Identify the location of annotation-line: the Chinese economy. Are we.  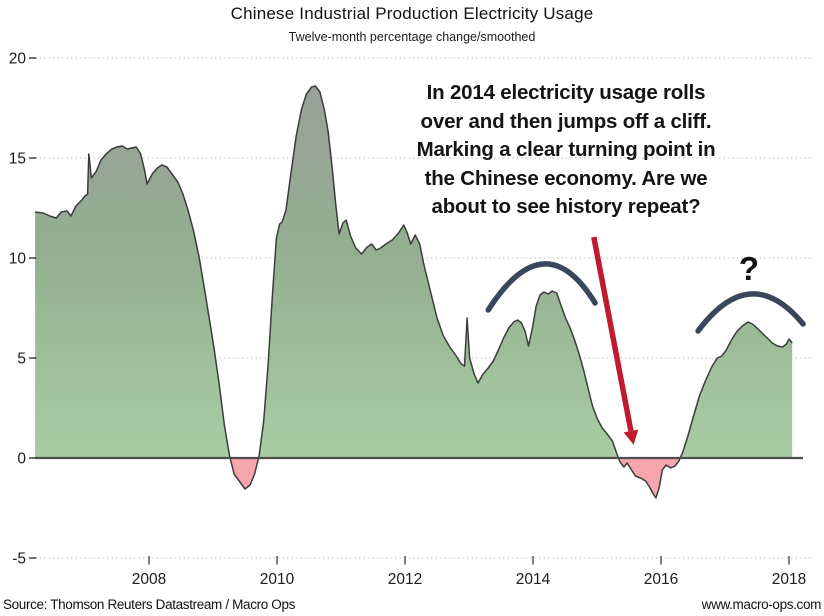
(566, 178).